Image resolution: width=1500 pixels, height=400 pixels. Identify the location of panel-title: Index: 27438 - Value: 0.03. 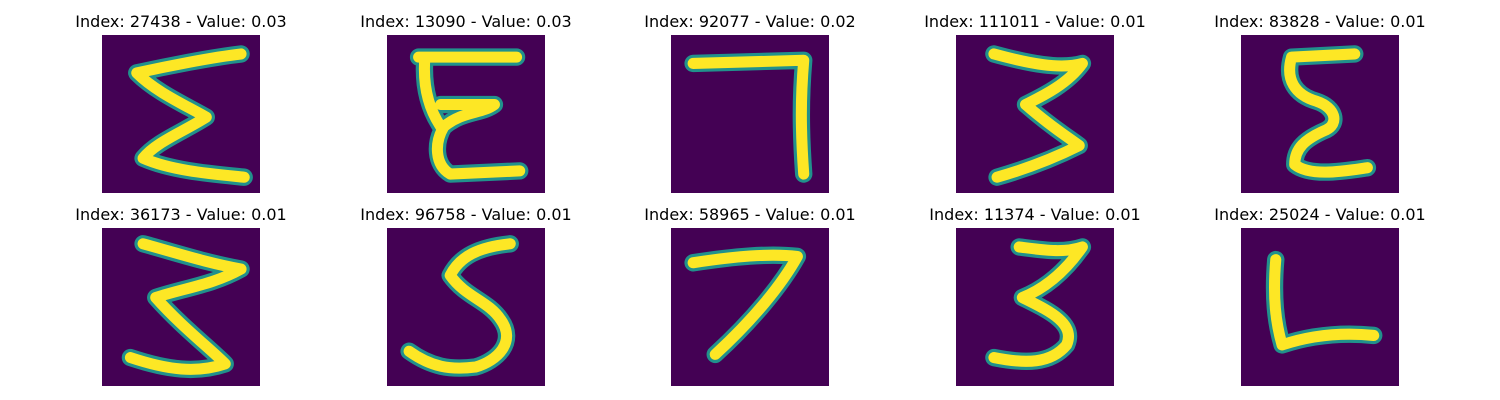
(181, 21).